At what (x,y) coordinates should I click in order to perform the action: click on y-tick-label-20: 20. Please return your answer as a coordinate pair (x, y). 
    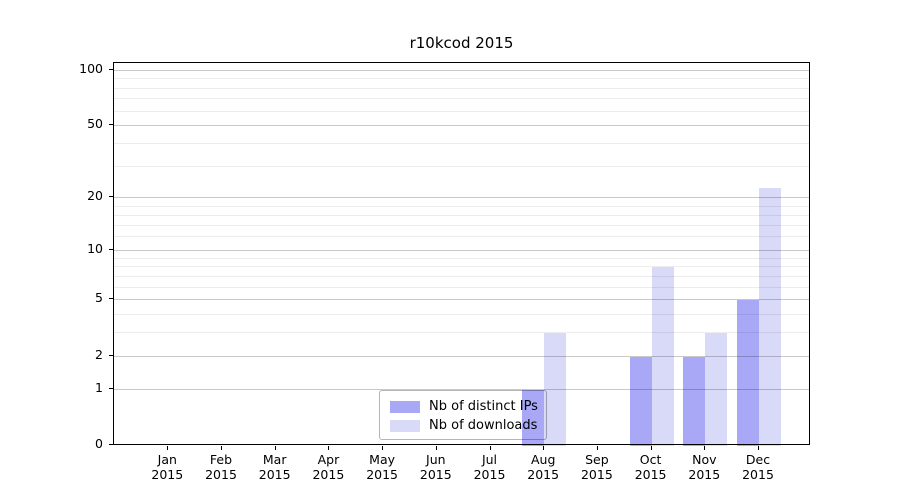
    Looking at the image, I should click on (95, 196).